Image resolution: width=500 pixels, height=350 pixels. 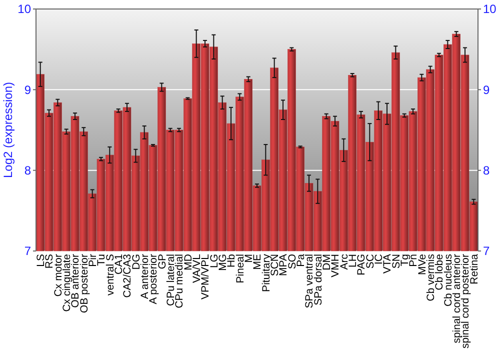 I want to click on x-tick-label: Retina, so click(x=474, y=269).